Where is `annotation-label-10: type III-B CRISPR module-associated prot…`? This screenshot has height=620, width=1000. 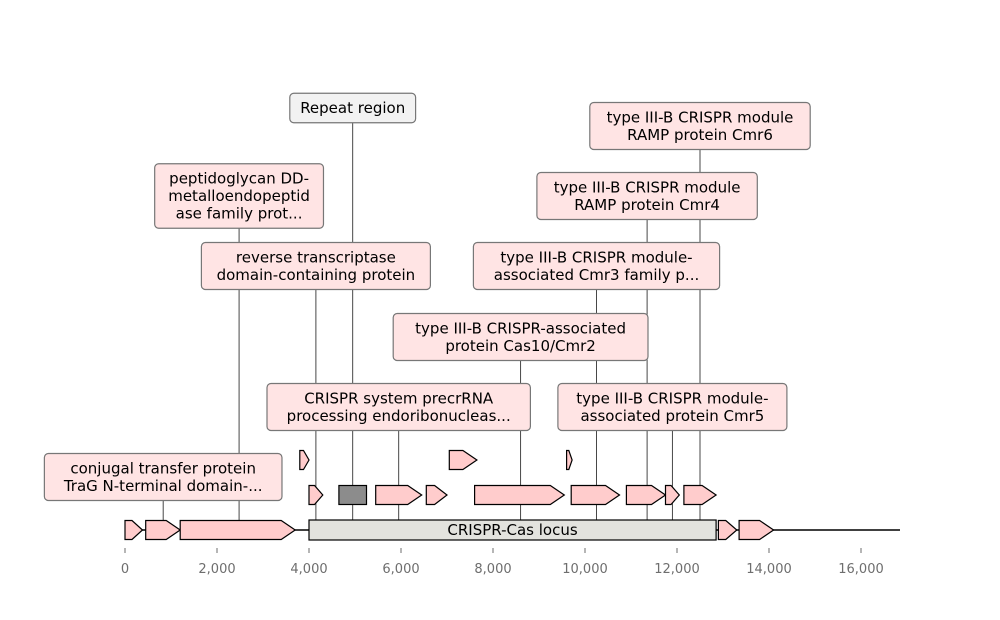 annotation-label-10: type III-B CRISPR module-associated prot… is located at coordinates (672, 407).